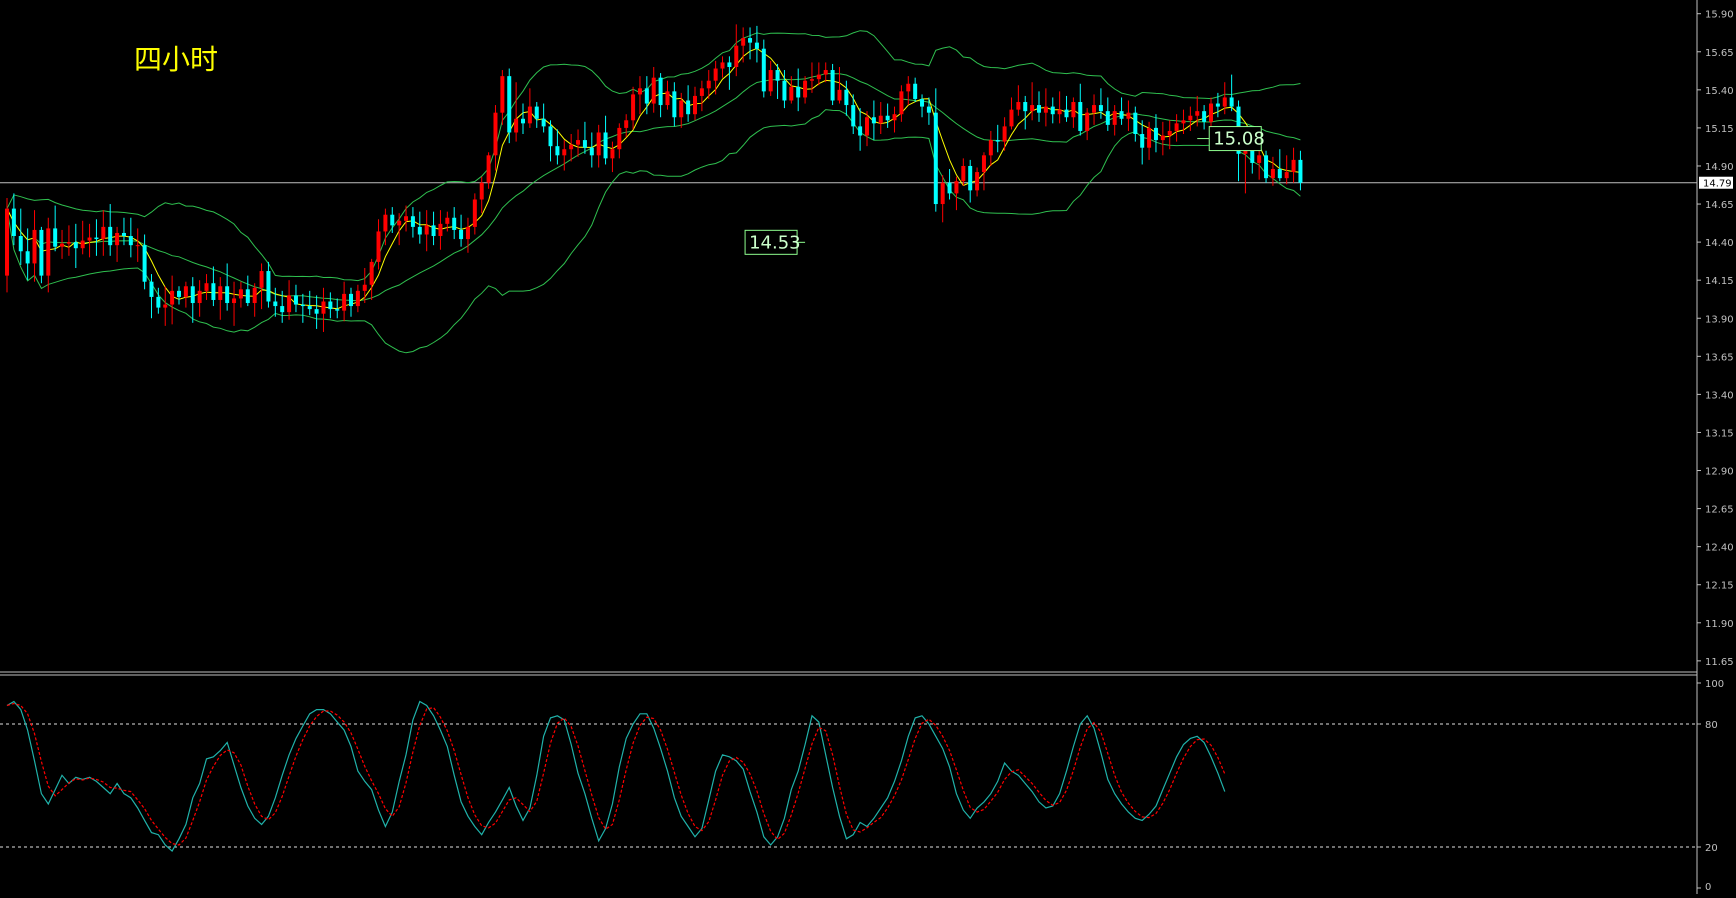 This screenshot has width=1736, height=898. What do you see at coordinates (1239, 139) in the screenshot?
I see `price-callout-label: 15.08` at bounding box center [1239, 139].